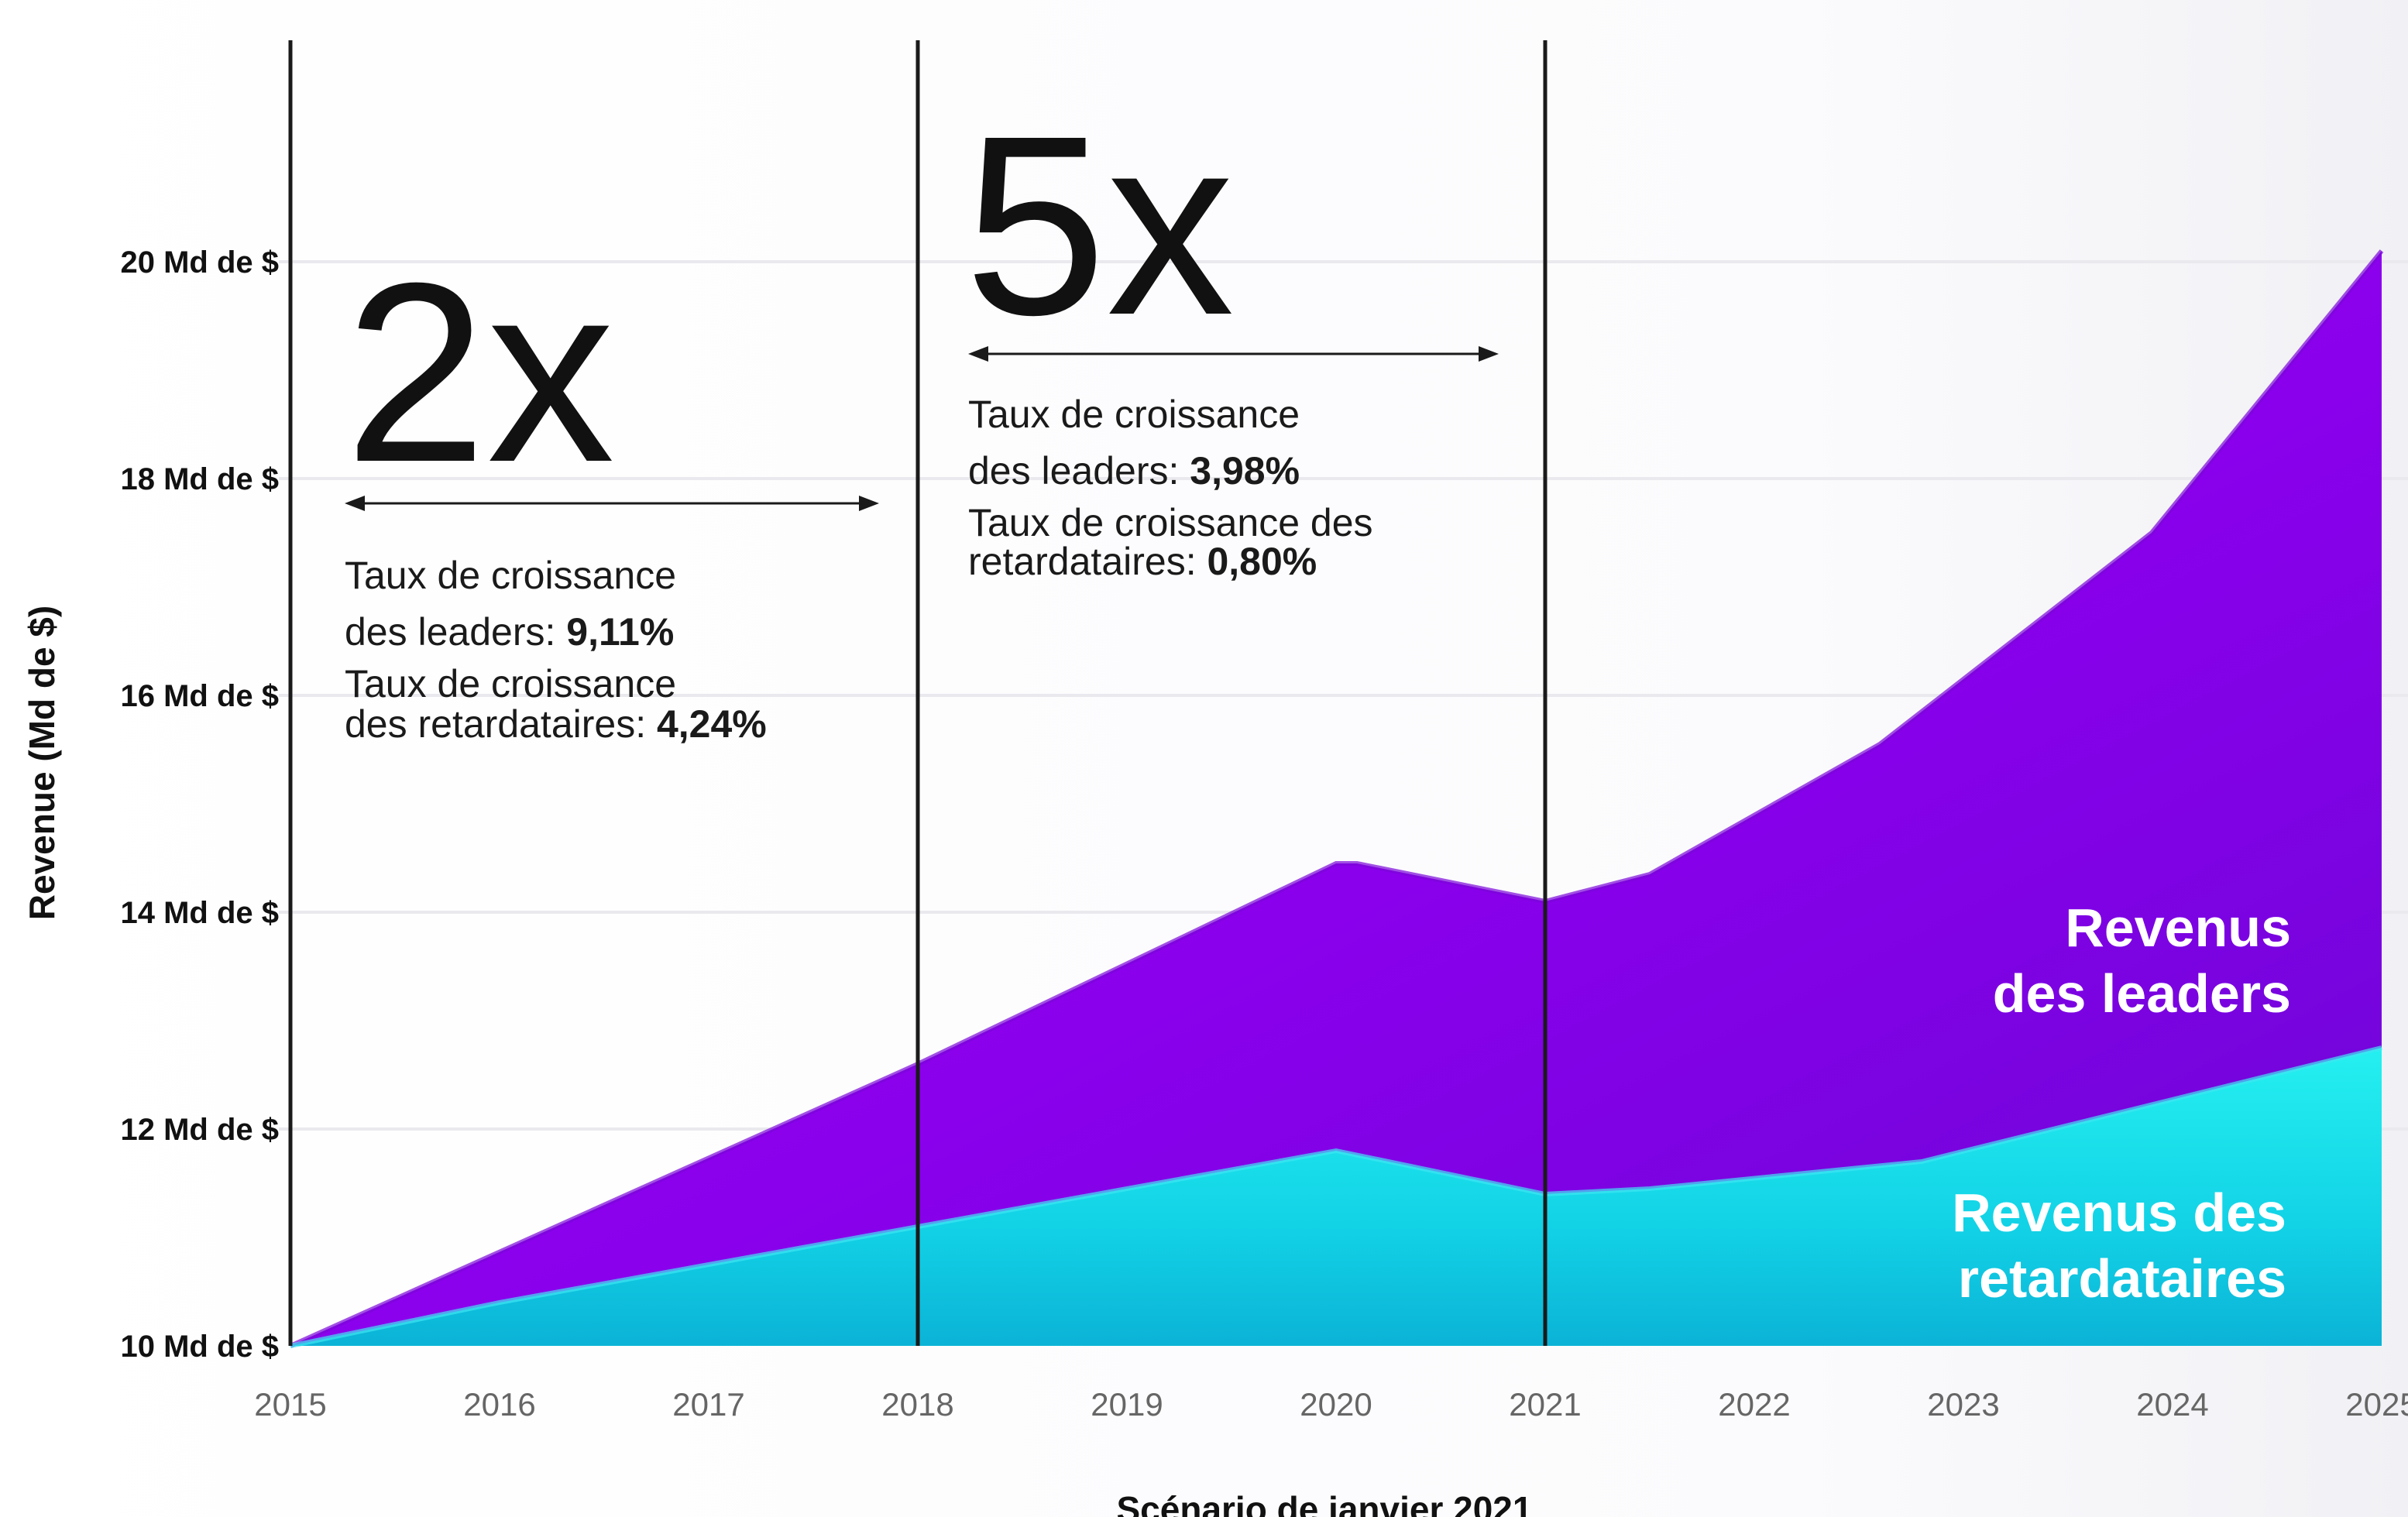 The height and width of the screenshot is (1517, 2408). I want to click on x-tick-label: 2015, so click(290, 1404).